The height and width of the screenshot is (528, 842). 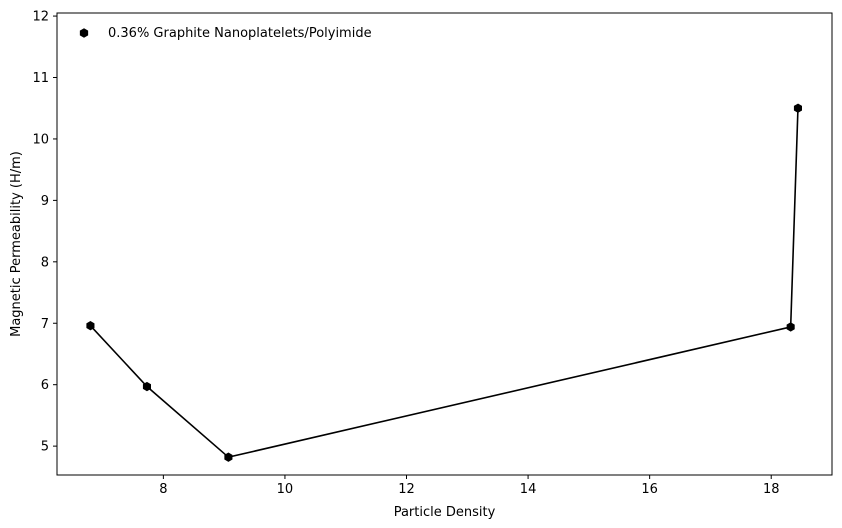 What do you see at coordinates (163, 489) in the screenshot?
I see `x-tick-label: 8` at bounding box center [163, 489].